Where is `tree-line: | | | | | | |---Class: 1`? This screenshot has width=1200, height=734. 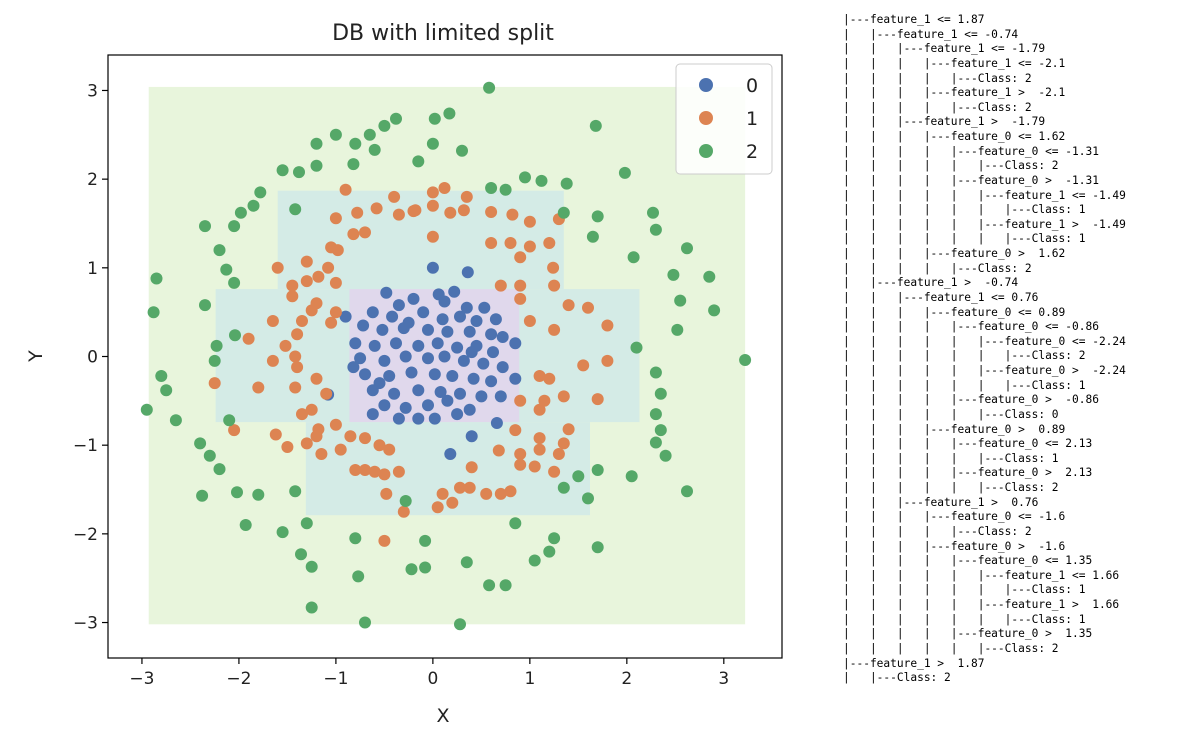
tree-line: | | | | | | |---Class: 1 is located at coordinates (964, 619).